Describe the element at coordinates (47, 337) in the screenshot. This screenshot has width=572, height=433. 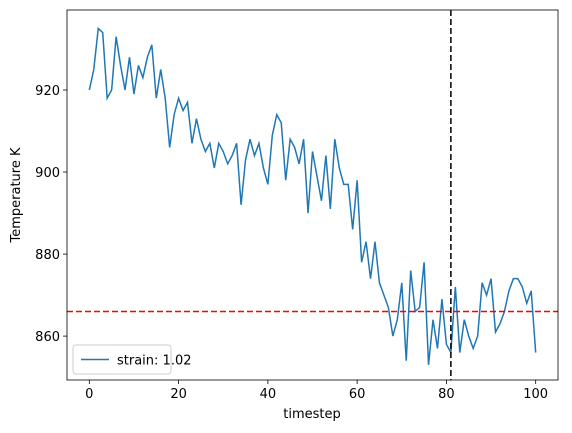
I see `y-tick-label: 860` at that location.